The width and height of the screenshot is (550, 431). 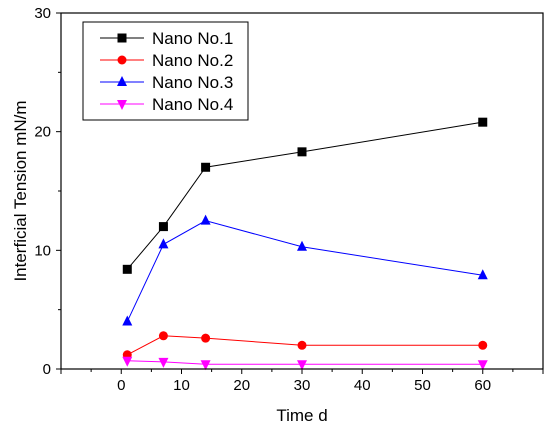 I want to click on legend-label: Nano No.3, so click(x=192, y=82).